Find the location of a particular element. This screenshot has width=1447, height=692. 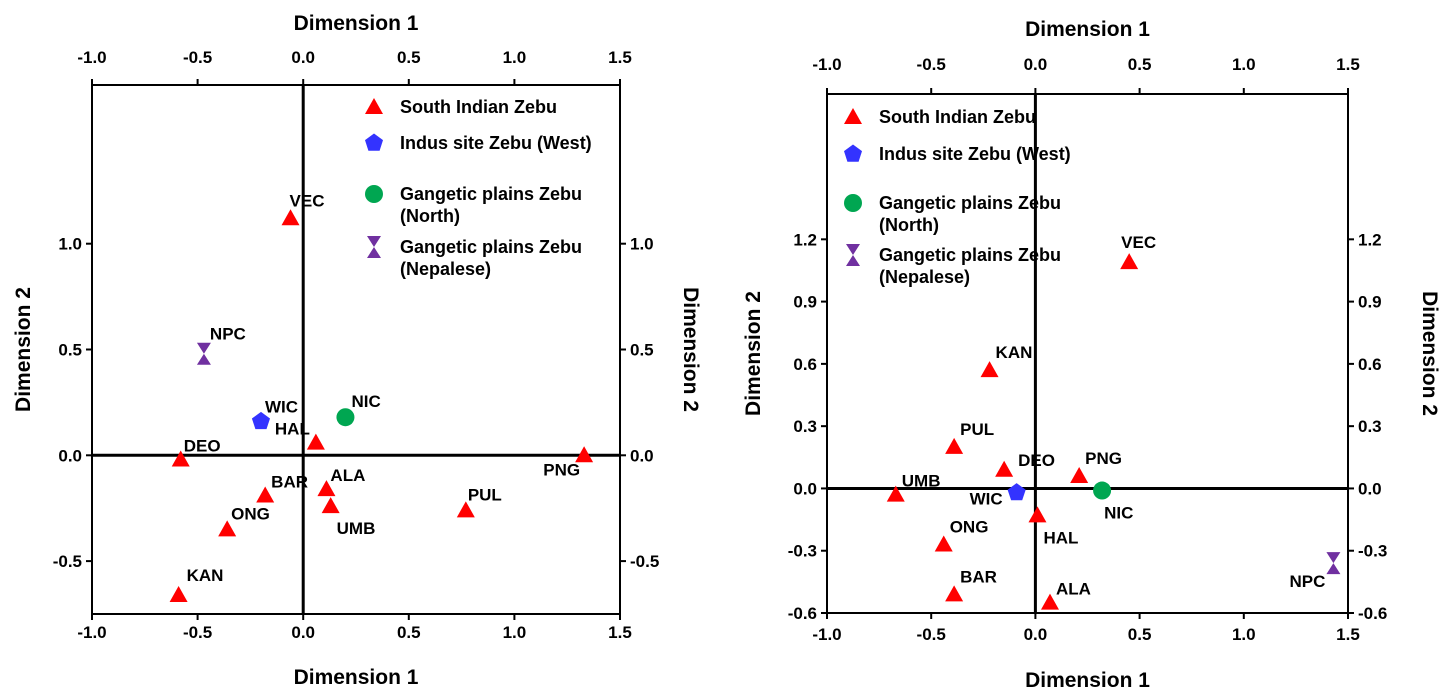

data-label-umb: UMB is located at coordinates (921, 481).